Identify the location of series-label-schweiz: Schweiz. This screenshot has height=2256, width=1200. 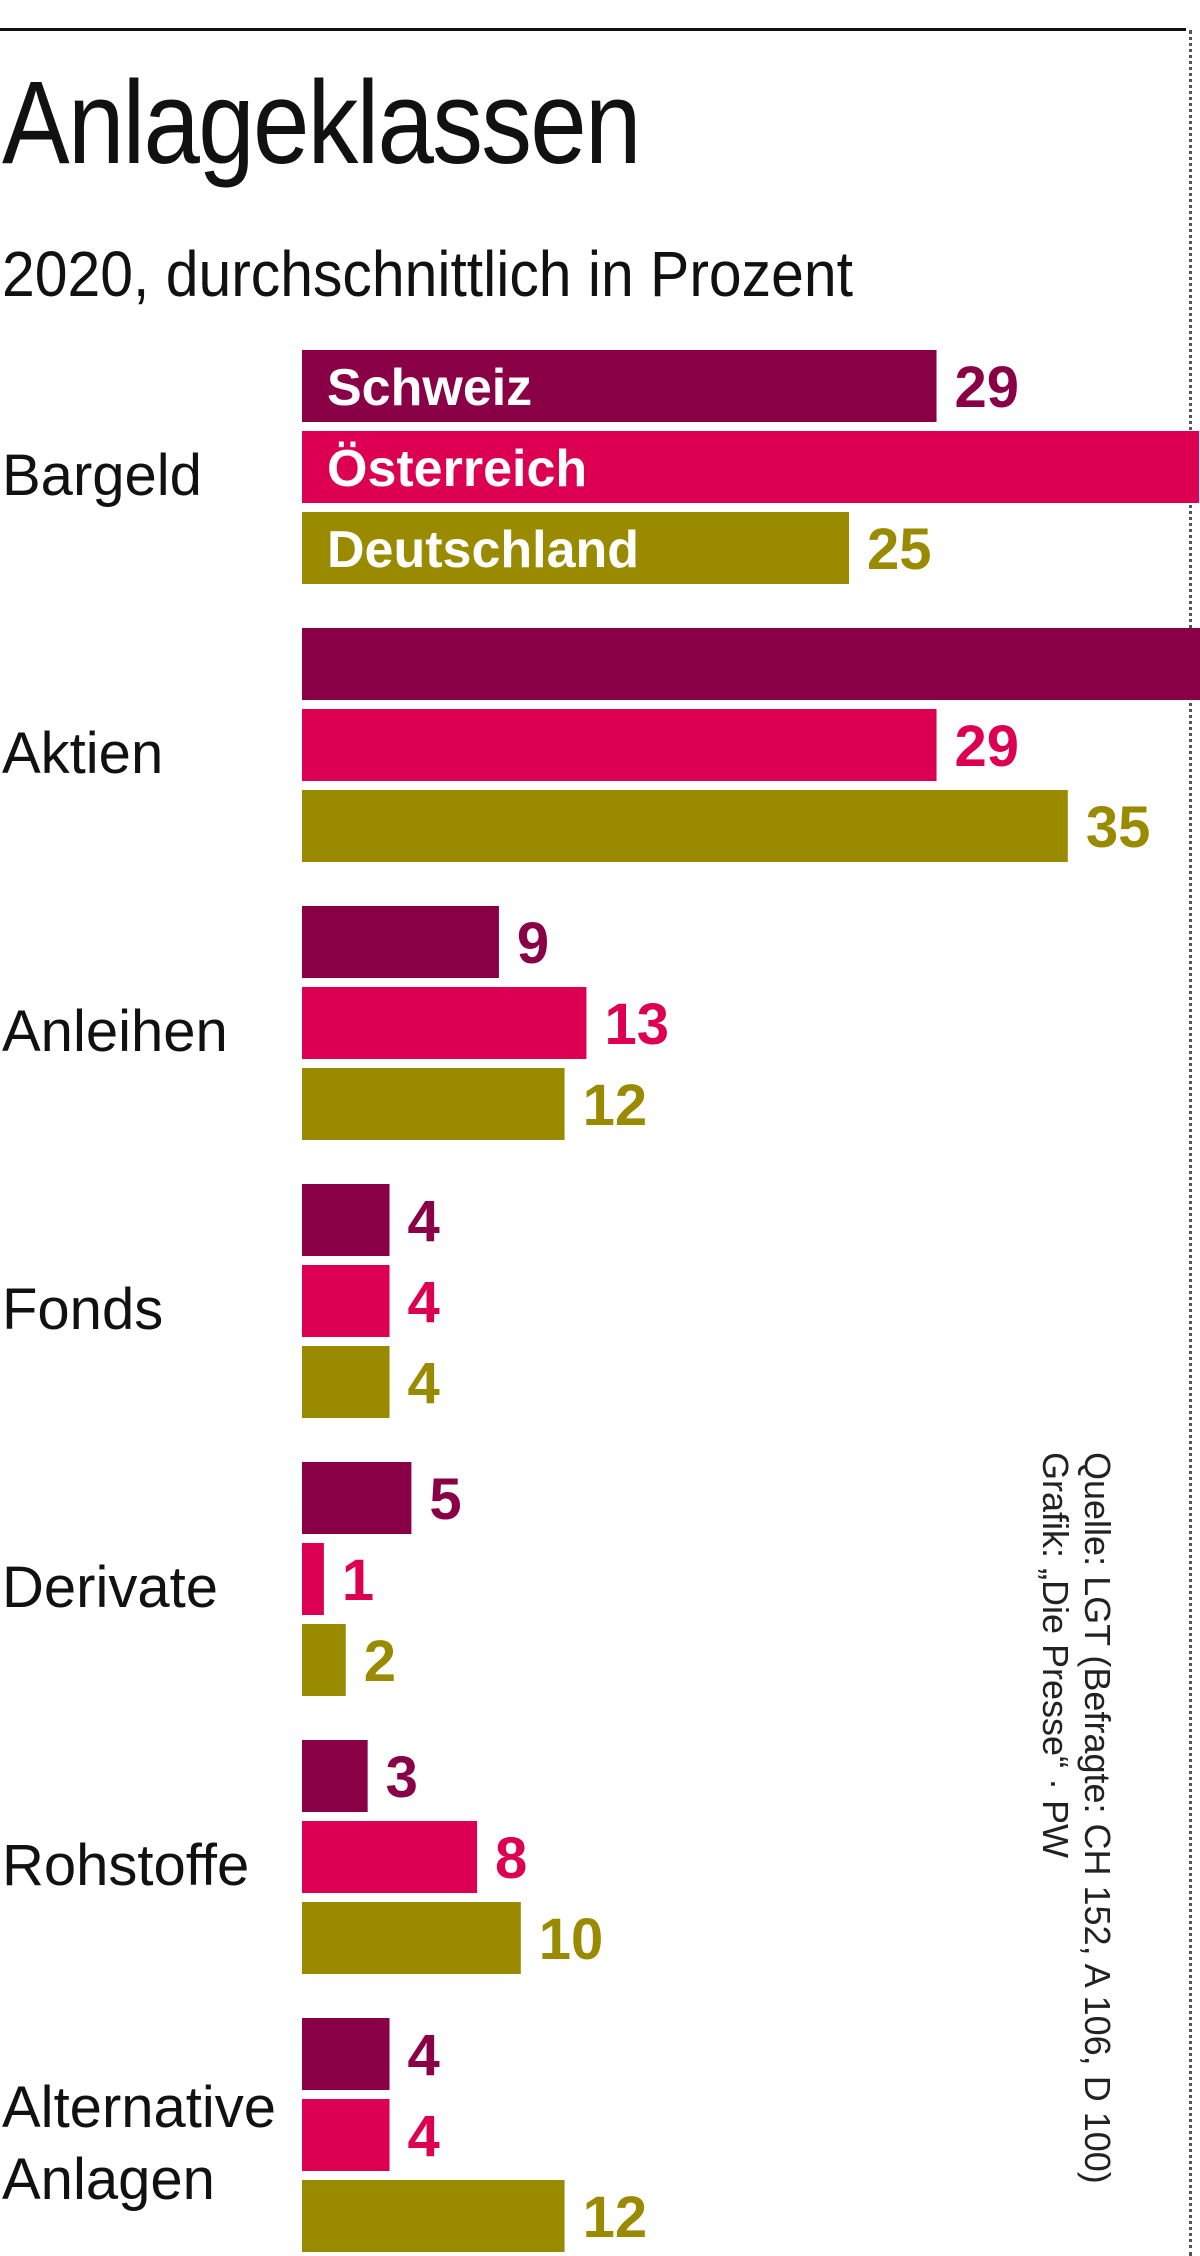
(429, 388).